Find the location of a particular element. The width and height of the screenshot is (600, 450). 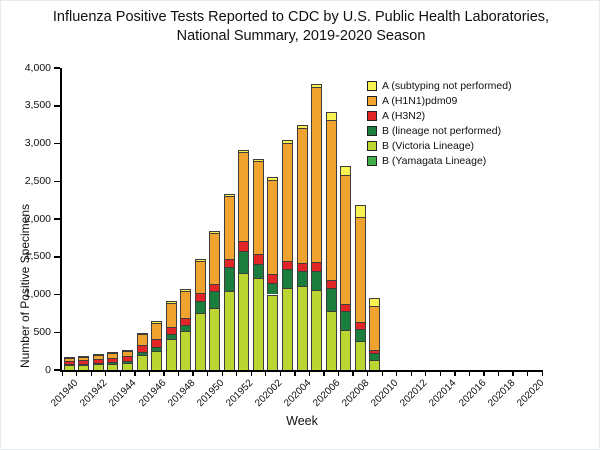

y-tick-label: 1,500 is located at coordinates (37, 256).